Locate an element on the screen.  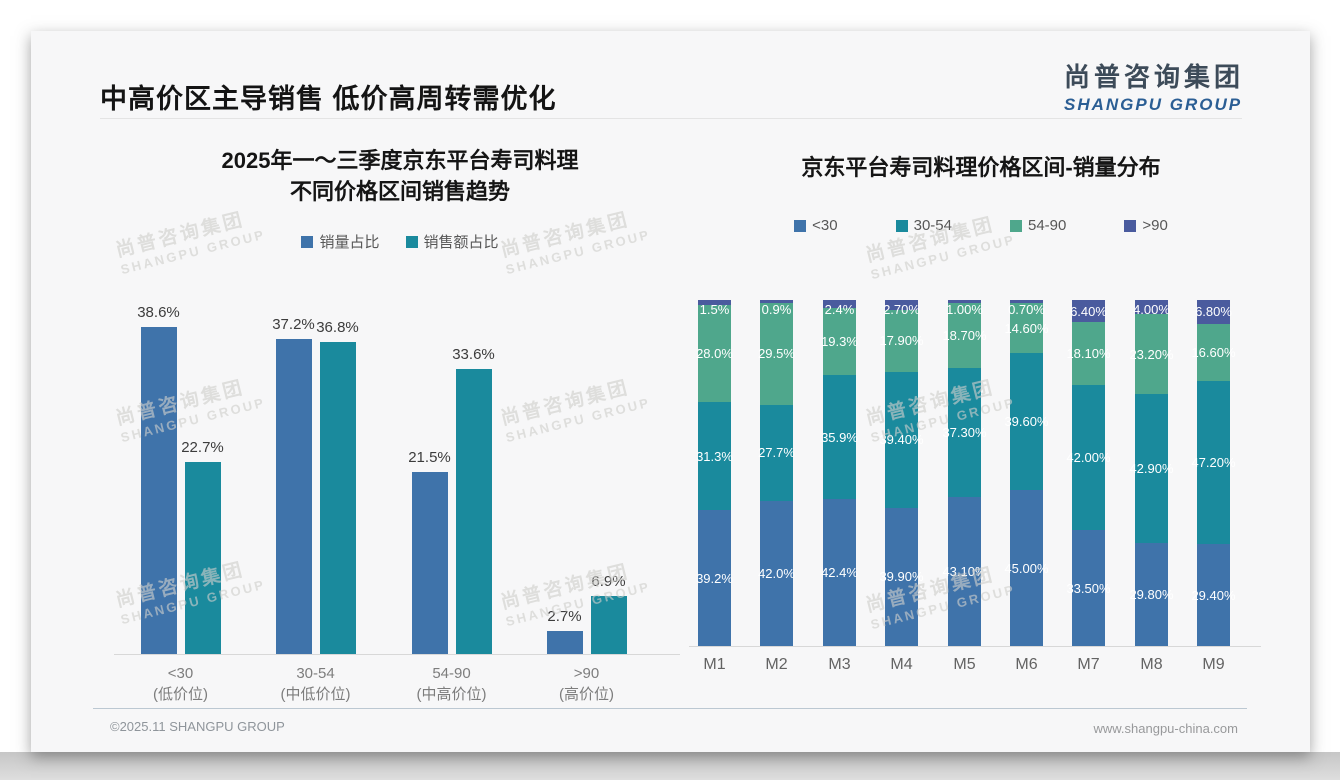
bar-value-label: 2.7% is located at coordinates (564, 616).